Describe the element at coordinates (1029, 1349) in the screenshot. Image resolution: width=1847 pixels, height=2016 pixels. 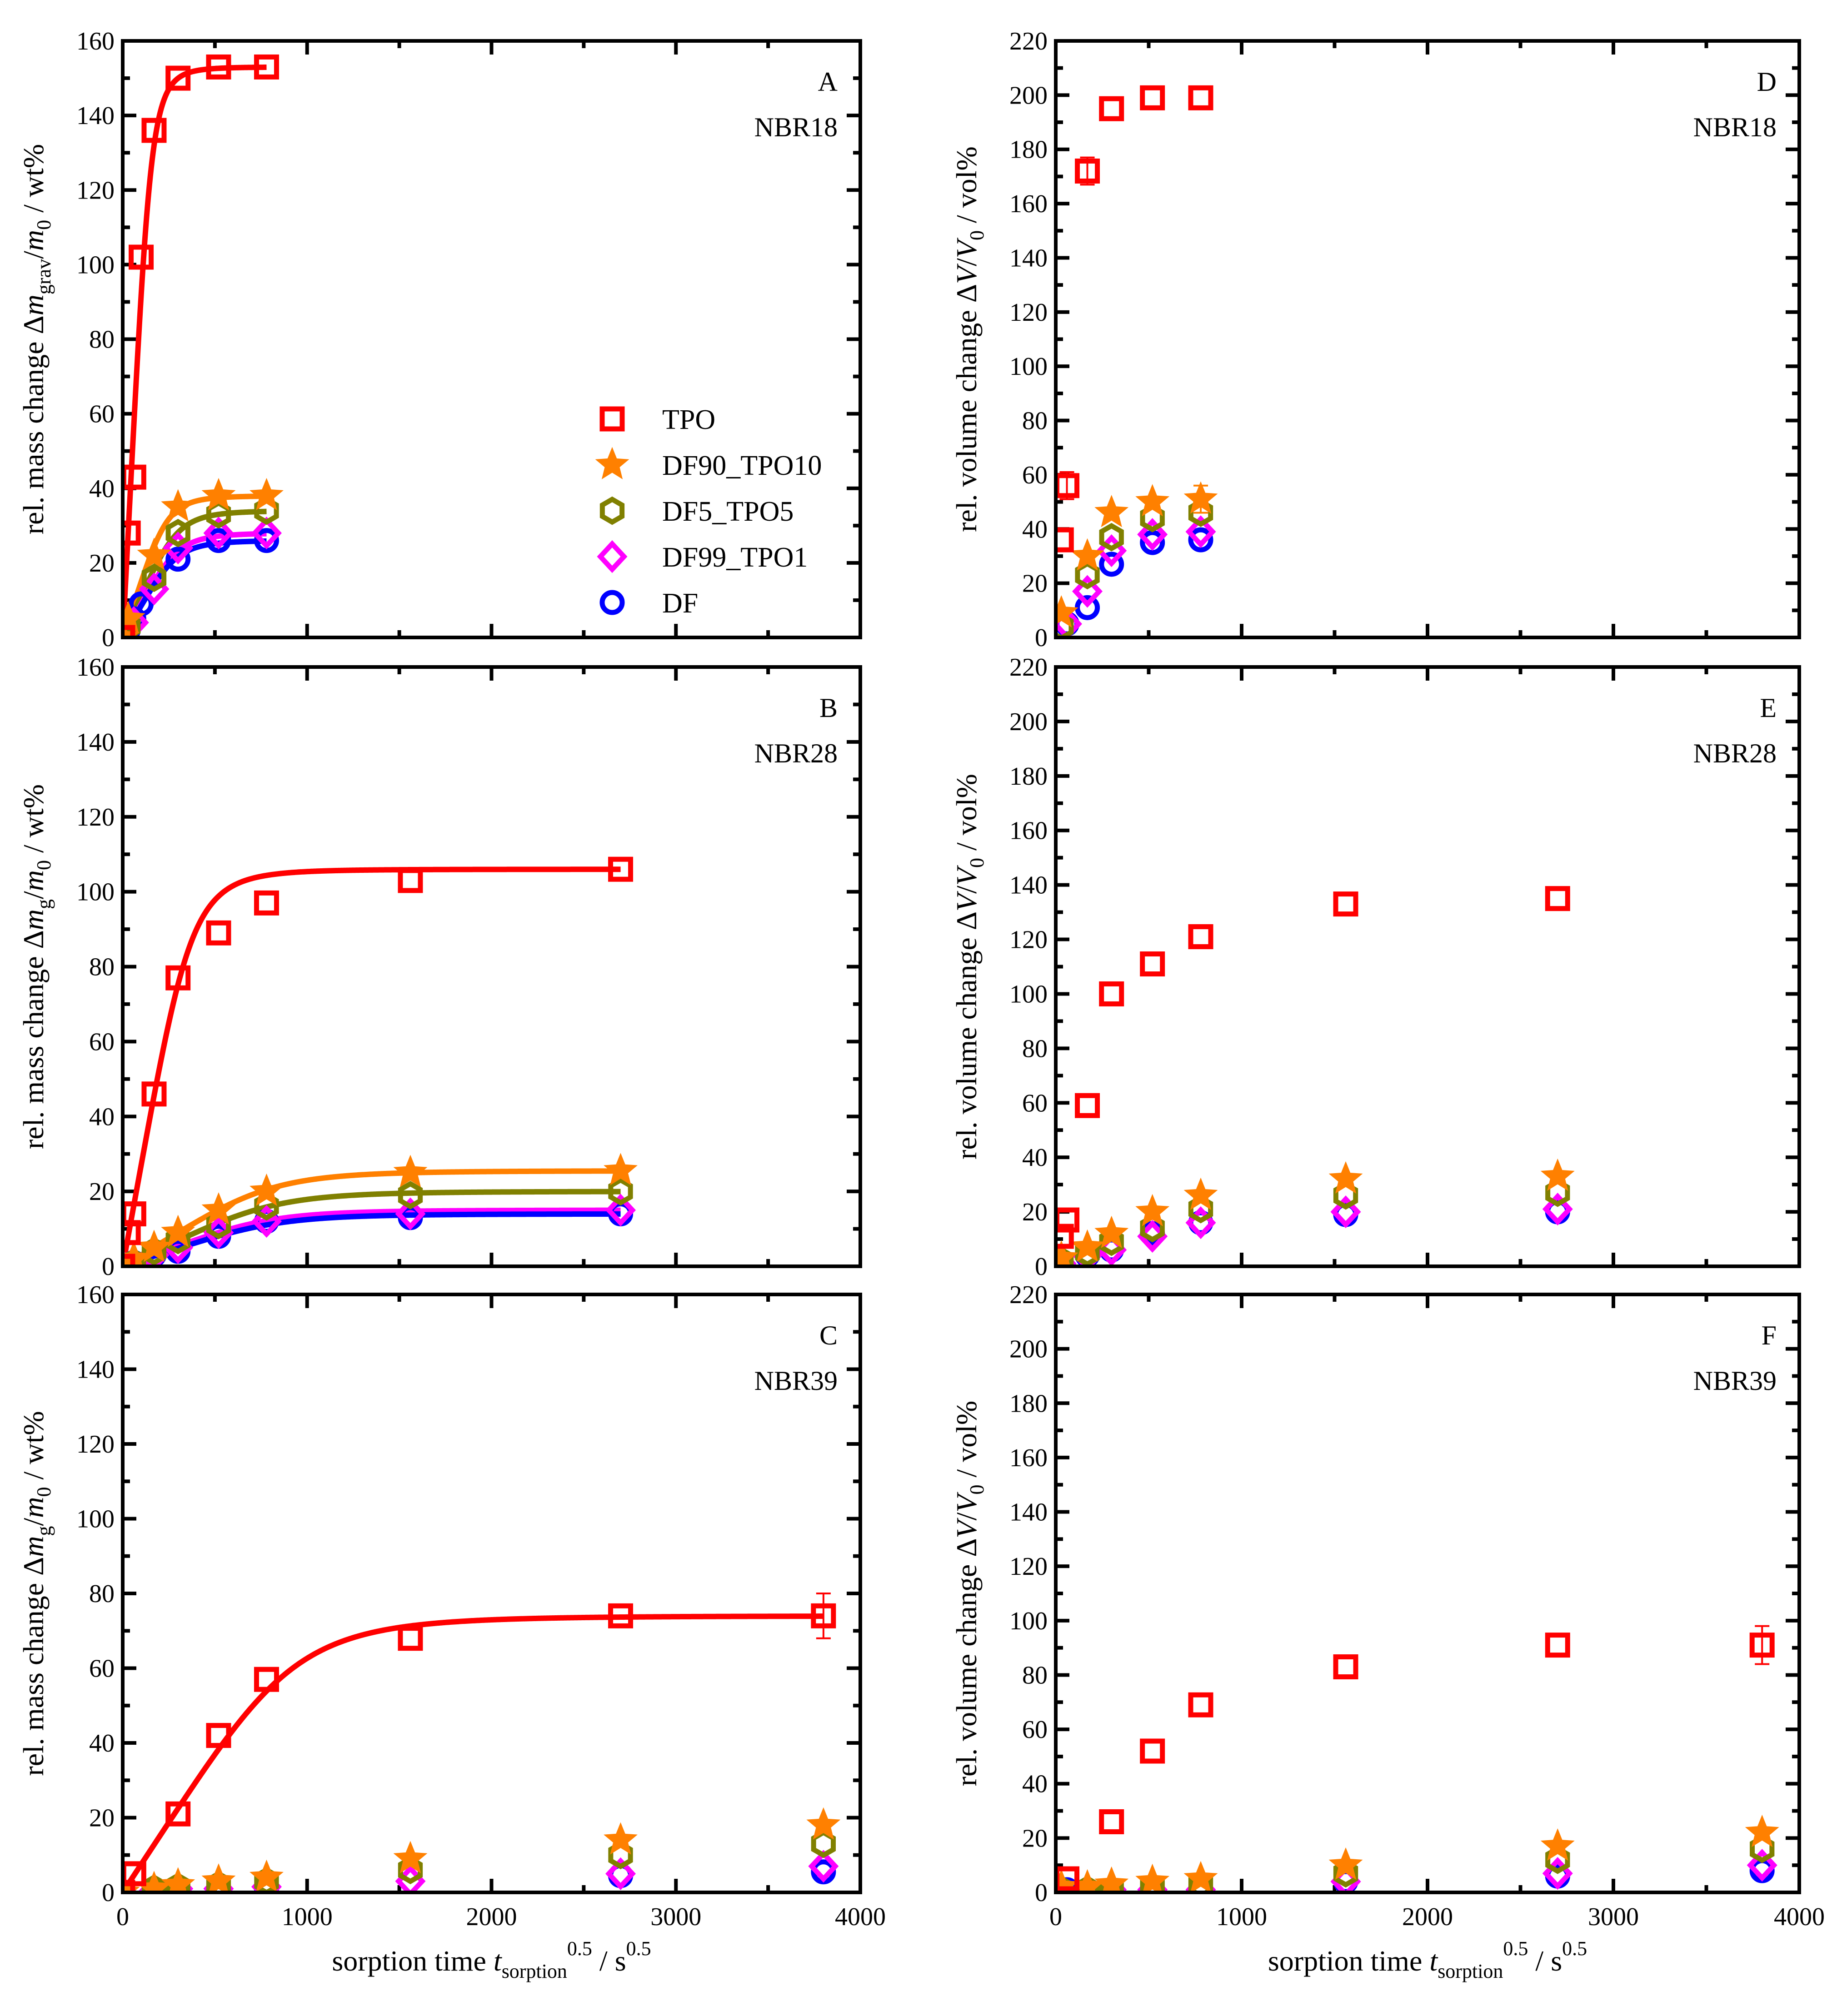
I see `y-tick-label: 200` at that location.